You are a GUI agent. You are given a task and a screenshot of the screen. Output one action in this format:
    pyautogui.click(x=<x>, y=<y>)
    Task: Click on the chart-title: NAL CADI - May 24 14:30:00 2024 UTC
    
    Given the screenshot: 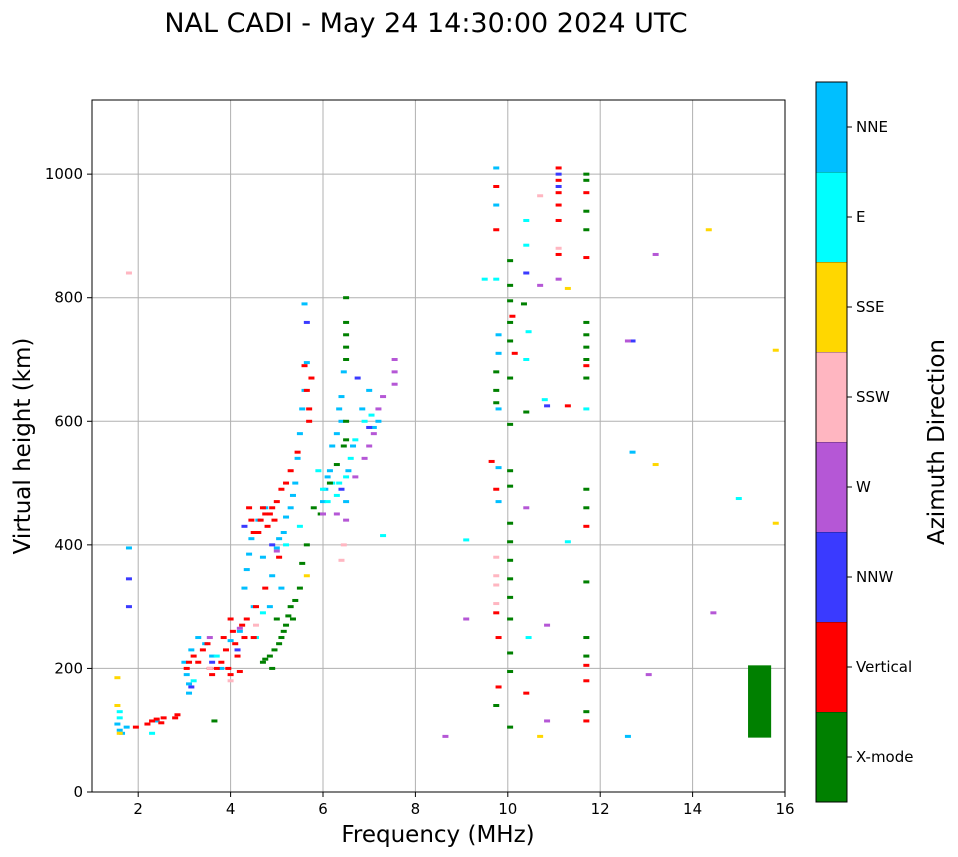 What is the action you would take?
    pyautogui.click(x=425, y=23)
    